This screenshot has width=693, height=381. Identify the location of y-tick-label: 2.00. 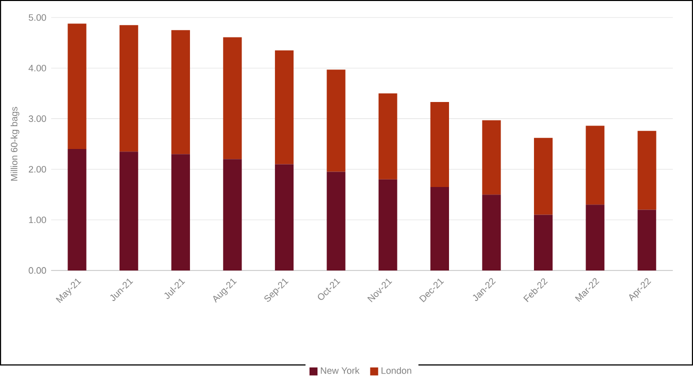
(37, 169).